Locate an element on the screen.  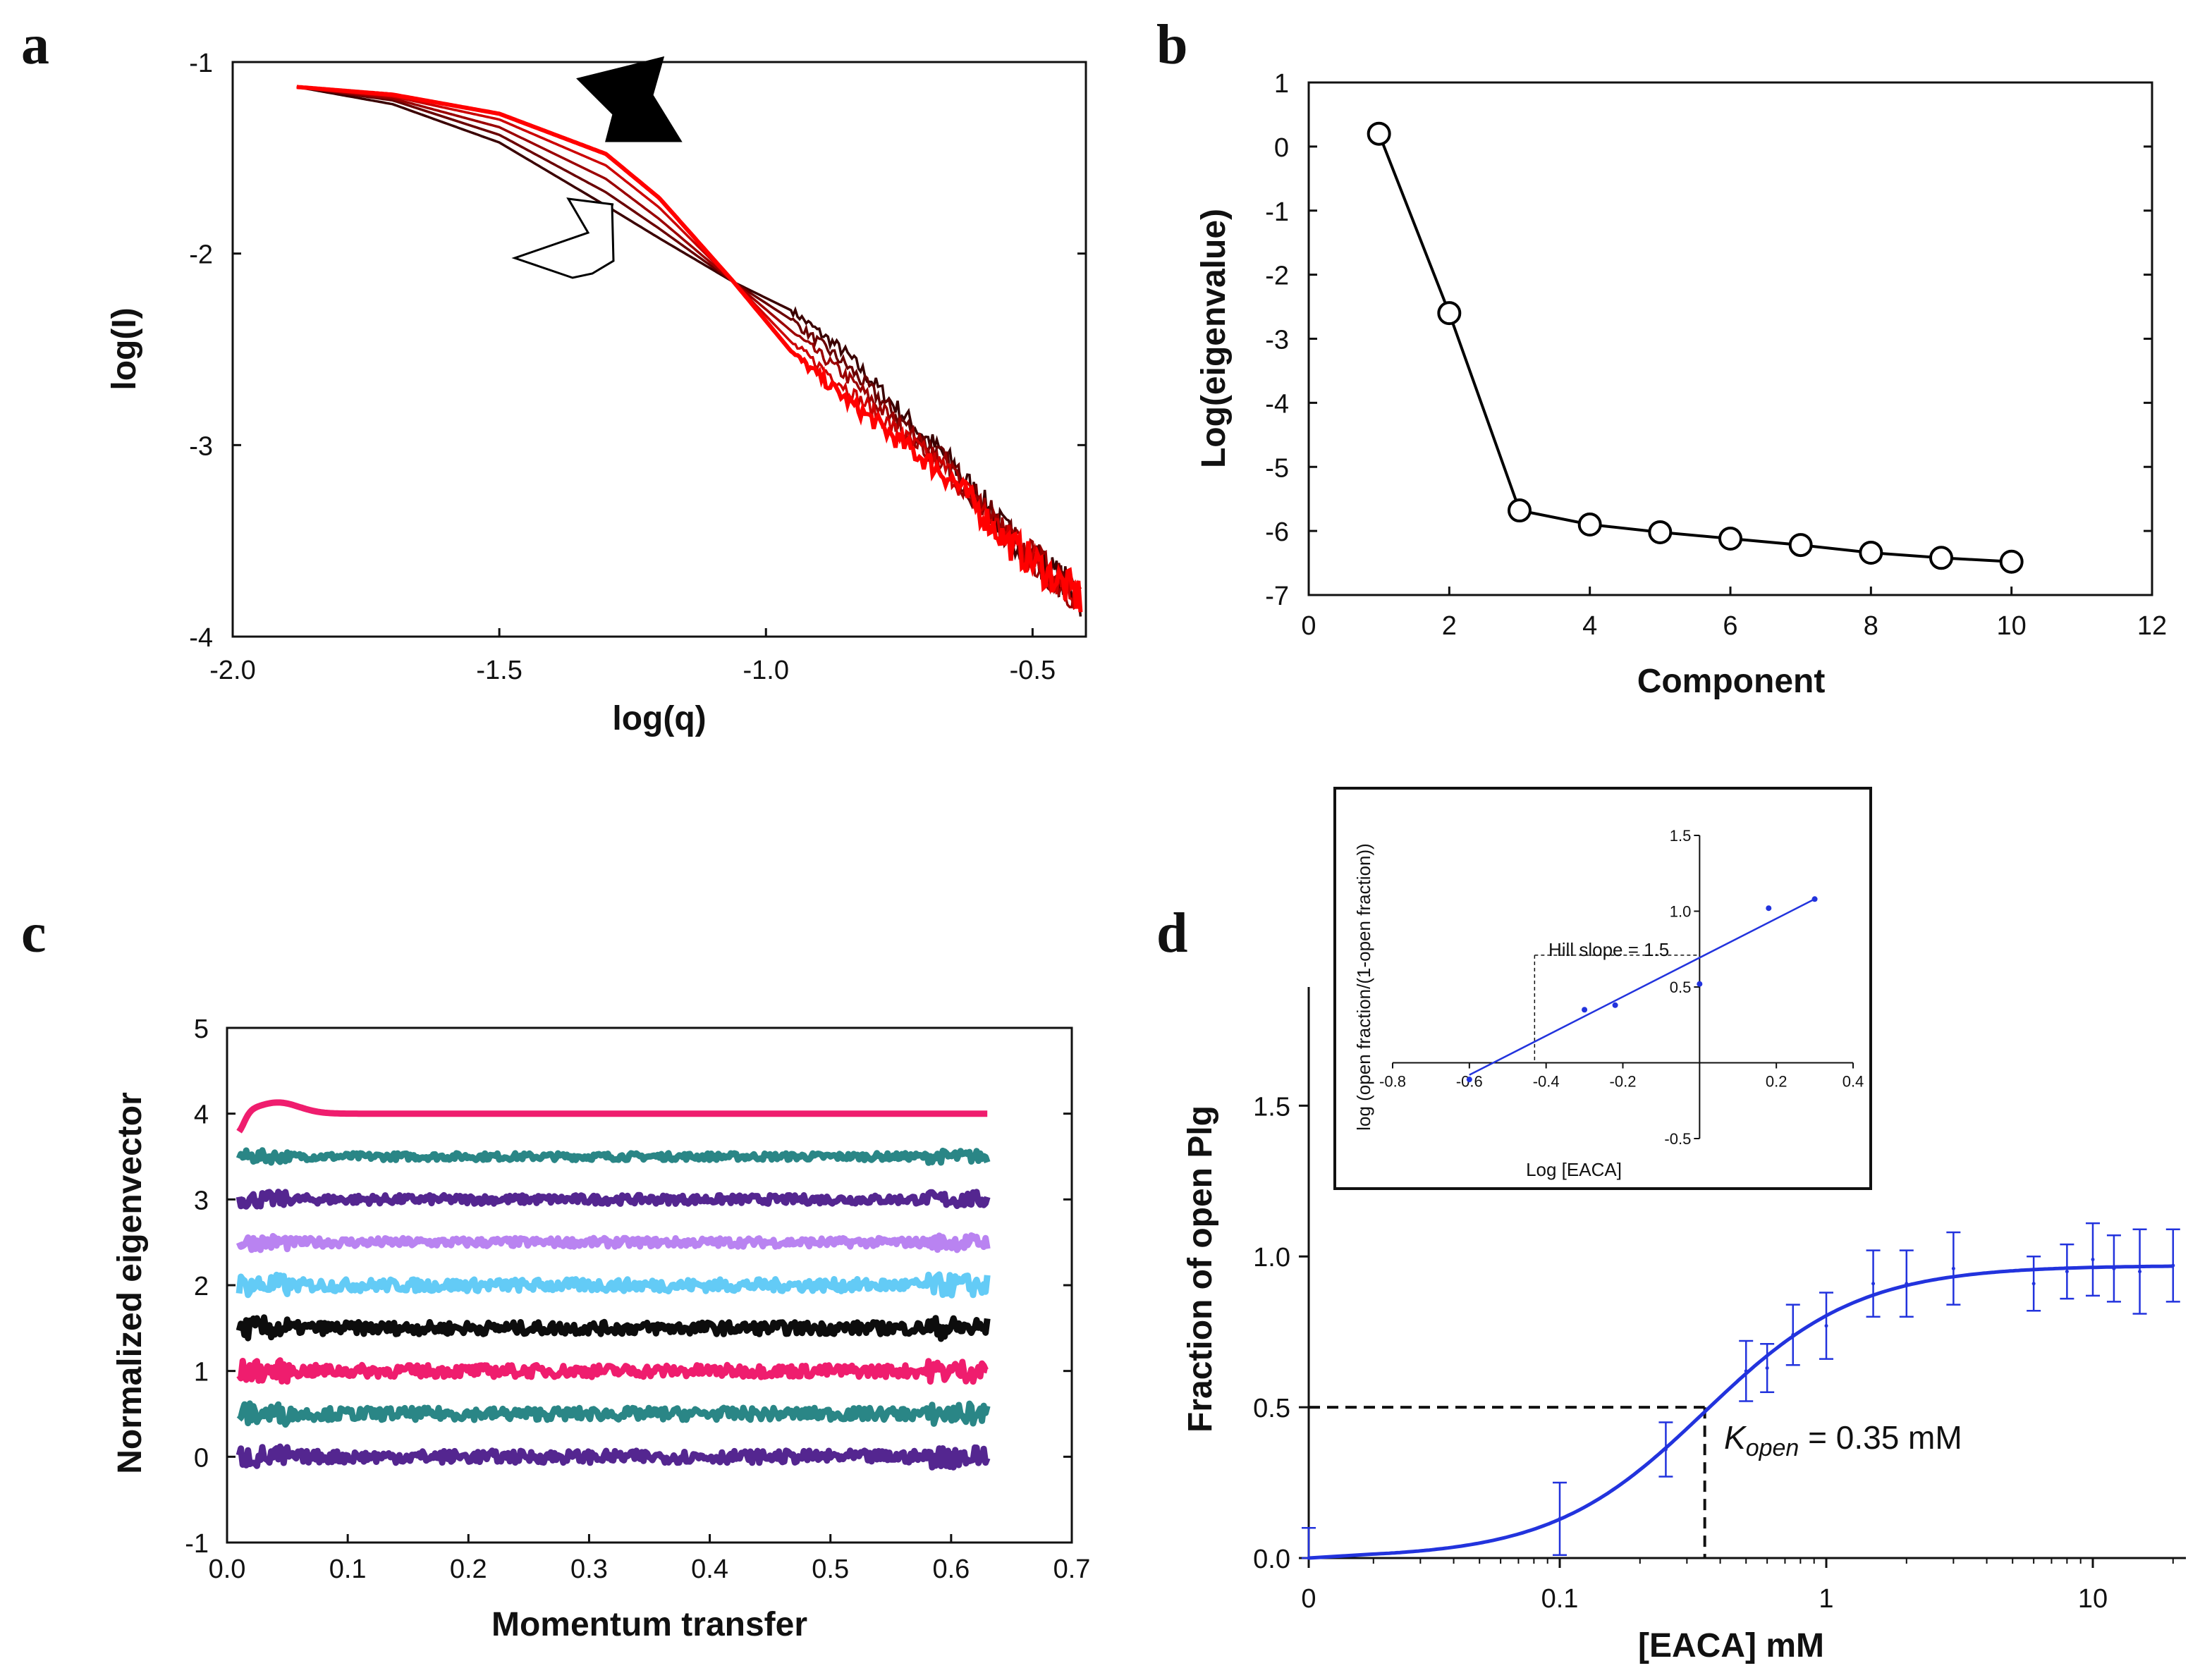
panel-a-y-tick-label: -4 is located at coordinates (201, 638).